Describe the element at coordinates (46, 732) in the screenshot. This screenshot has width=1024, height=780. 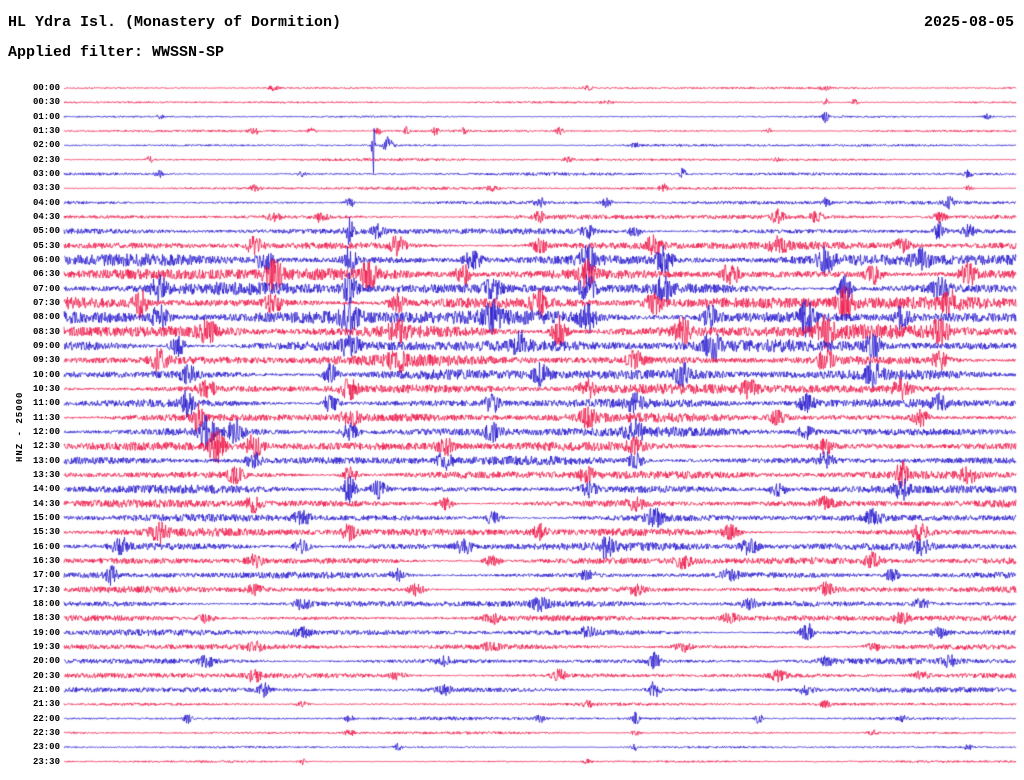
I see `trace-time-label: 22:30` at that location.